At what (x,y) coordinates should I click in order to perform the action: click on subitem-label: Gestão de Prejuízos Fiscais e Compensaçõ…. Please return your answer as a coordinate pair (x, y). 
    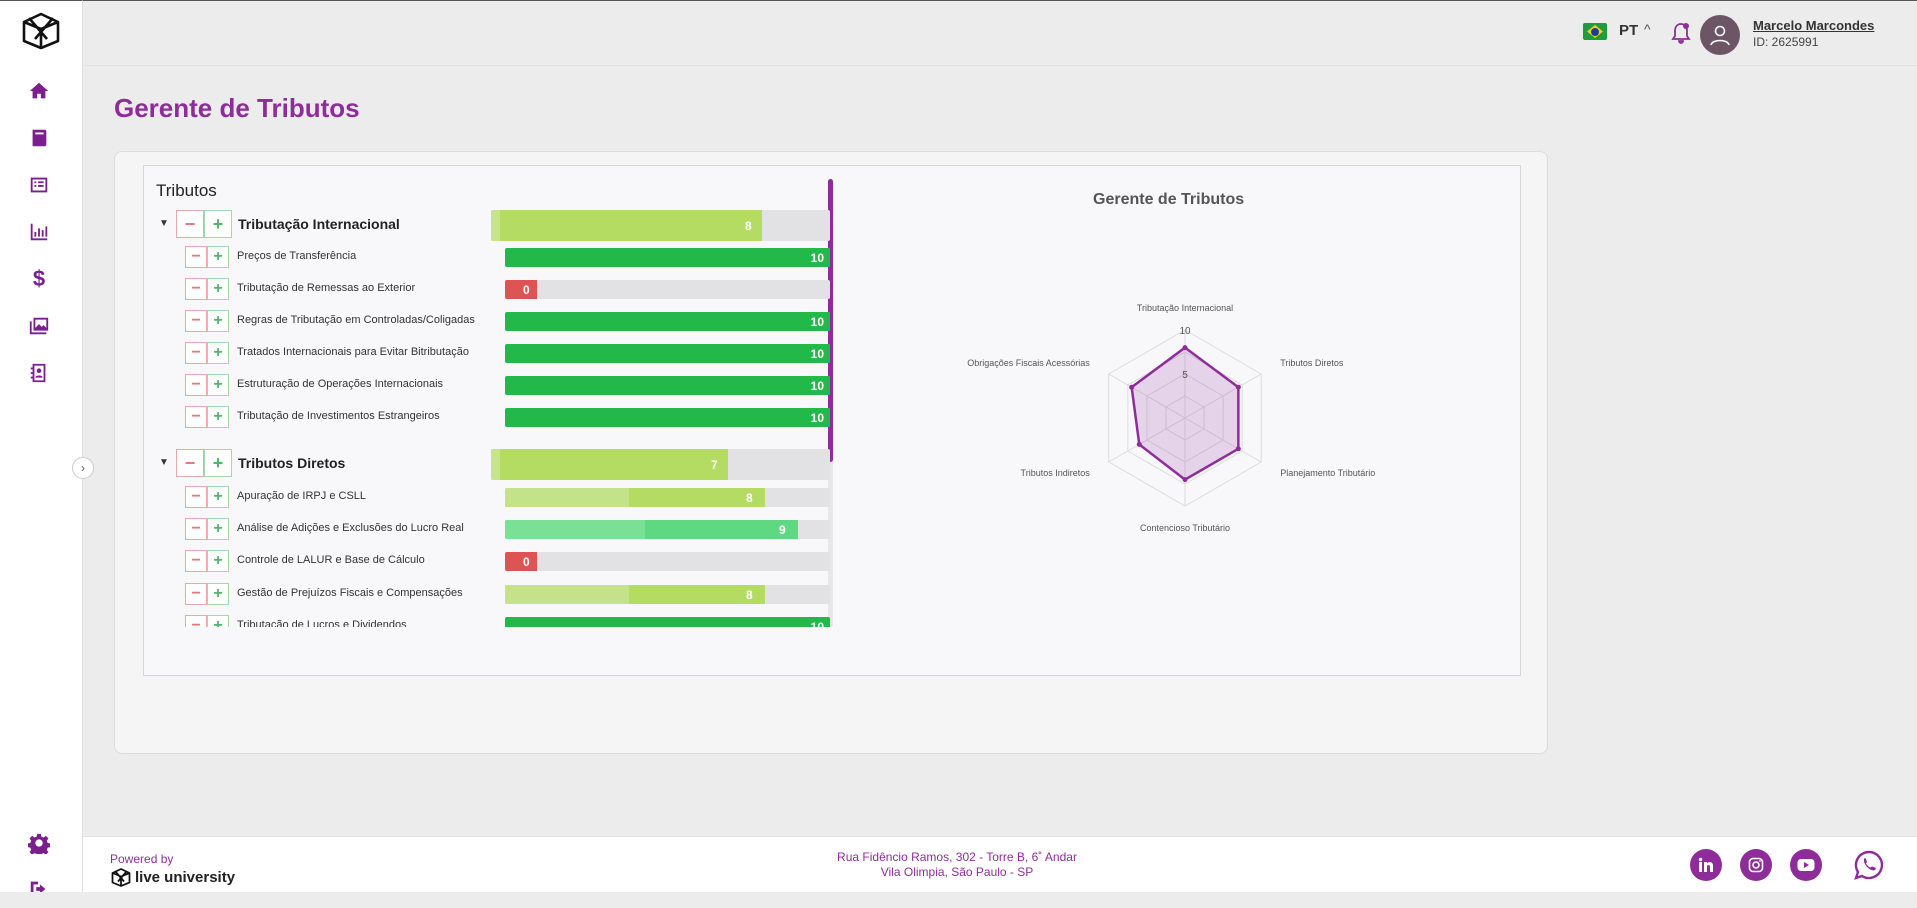
    Looking at the image, I should click on (350, 593).